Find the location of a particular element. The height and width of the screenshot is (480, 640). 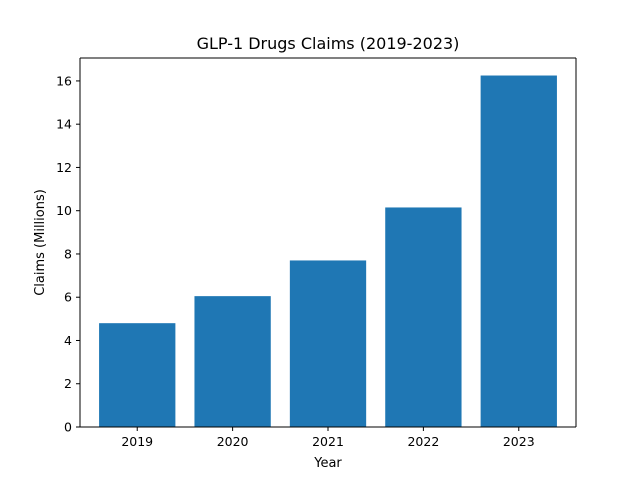

bar-2019 is located at coordinates (137, 375).